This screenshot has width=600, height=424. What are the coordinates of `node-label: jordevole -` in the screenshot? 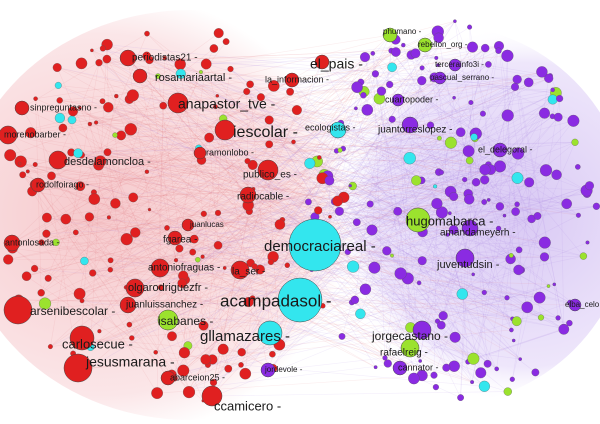 It's located at (283, 369).